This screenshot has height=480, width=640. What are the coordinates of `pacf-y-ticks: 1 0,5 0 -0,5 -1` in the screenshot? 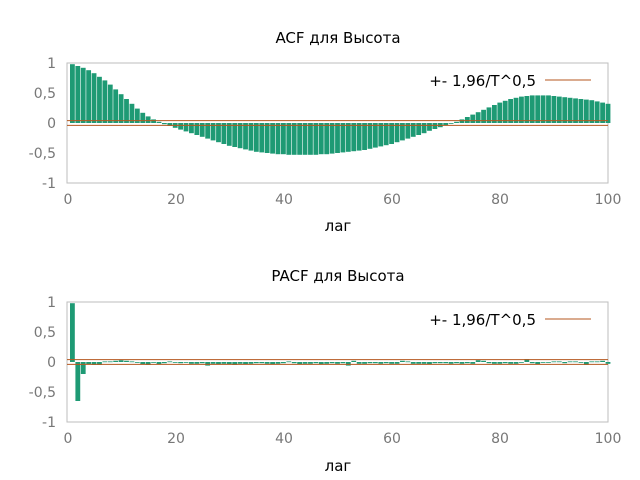 It's located at (42, 363).